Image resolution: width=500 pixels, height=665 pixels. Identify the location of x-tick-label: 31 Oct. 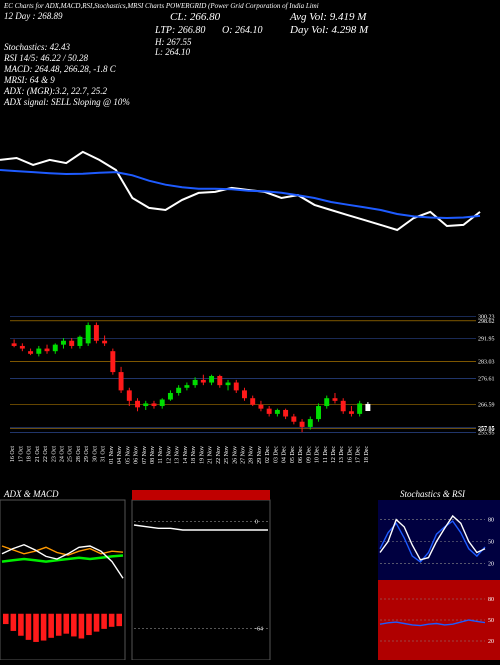
(104, 454).